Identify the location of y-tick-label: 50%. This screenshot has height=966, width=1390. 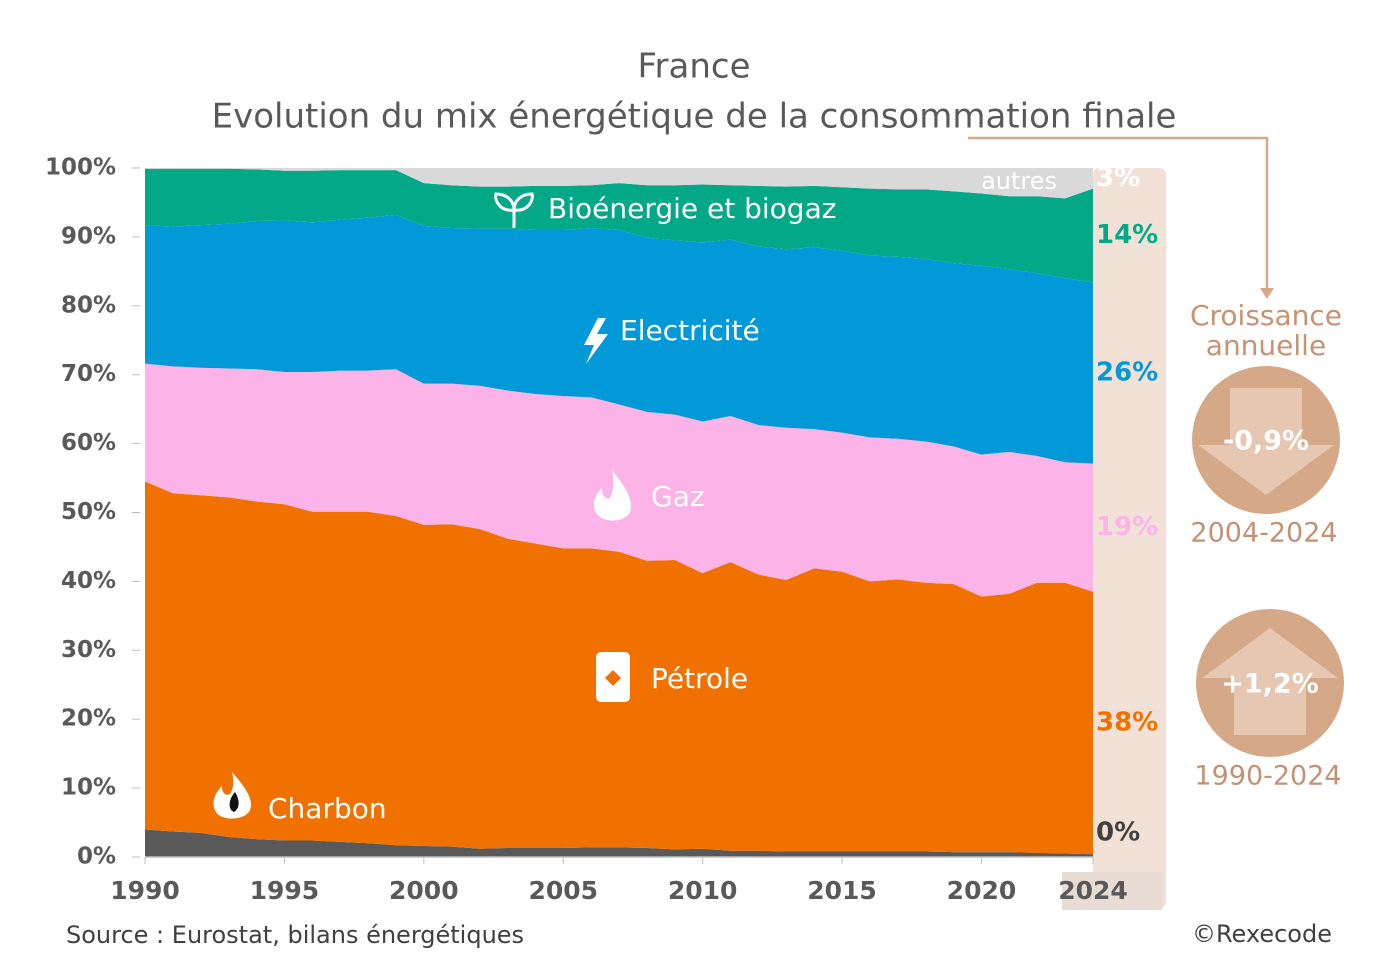
(88, 512).